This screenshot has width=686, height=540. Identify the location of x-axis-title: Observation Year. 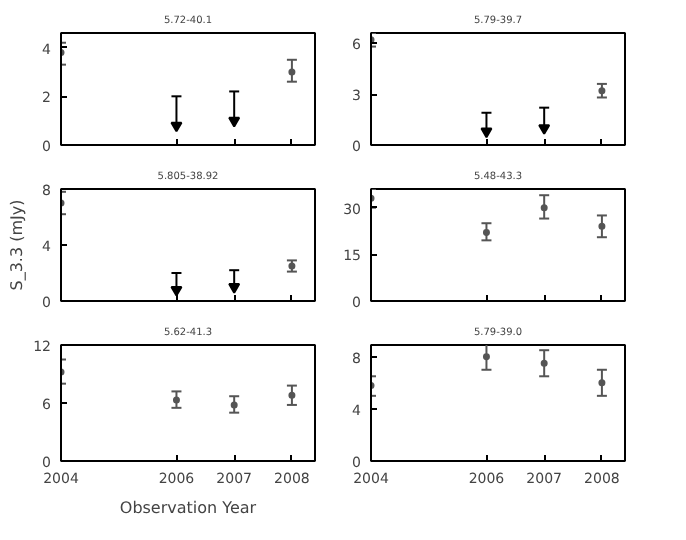
(188, 508).